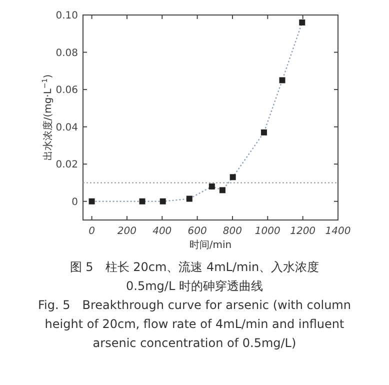 Image resolution: width=389 pixels, height=385 pixels. Describe the element at coordinates (67, 90) in the screenshot. I see `y-tick-label: 0.06` at that location.